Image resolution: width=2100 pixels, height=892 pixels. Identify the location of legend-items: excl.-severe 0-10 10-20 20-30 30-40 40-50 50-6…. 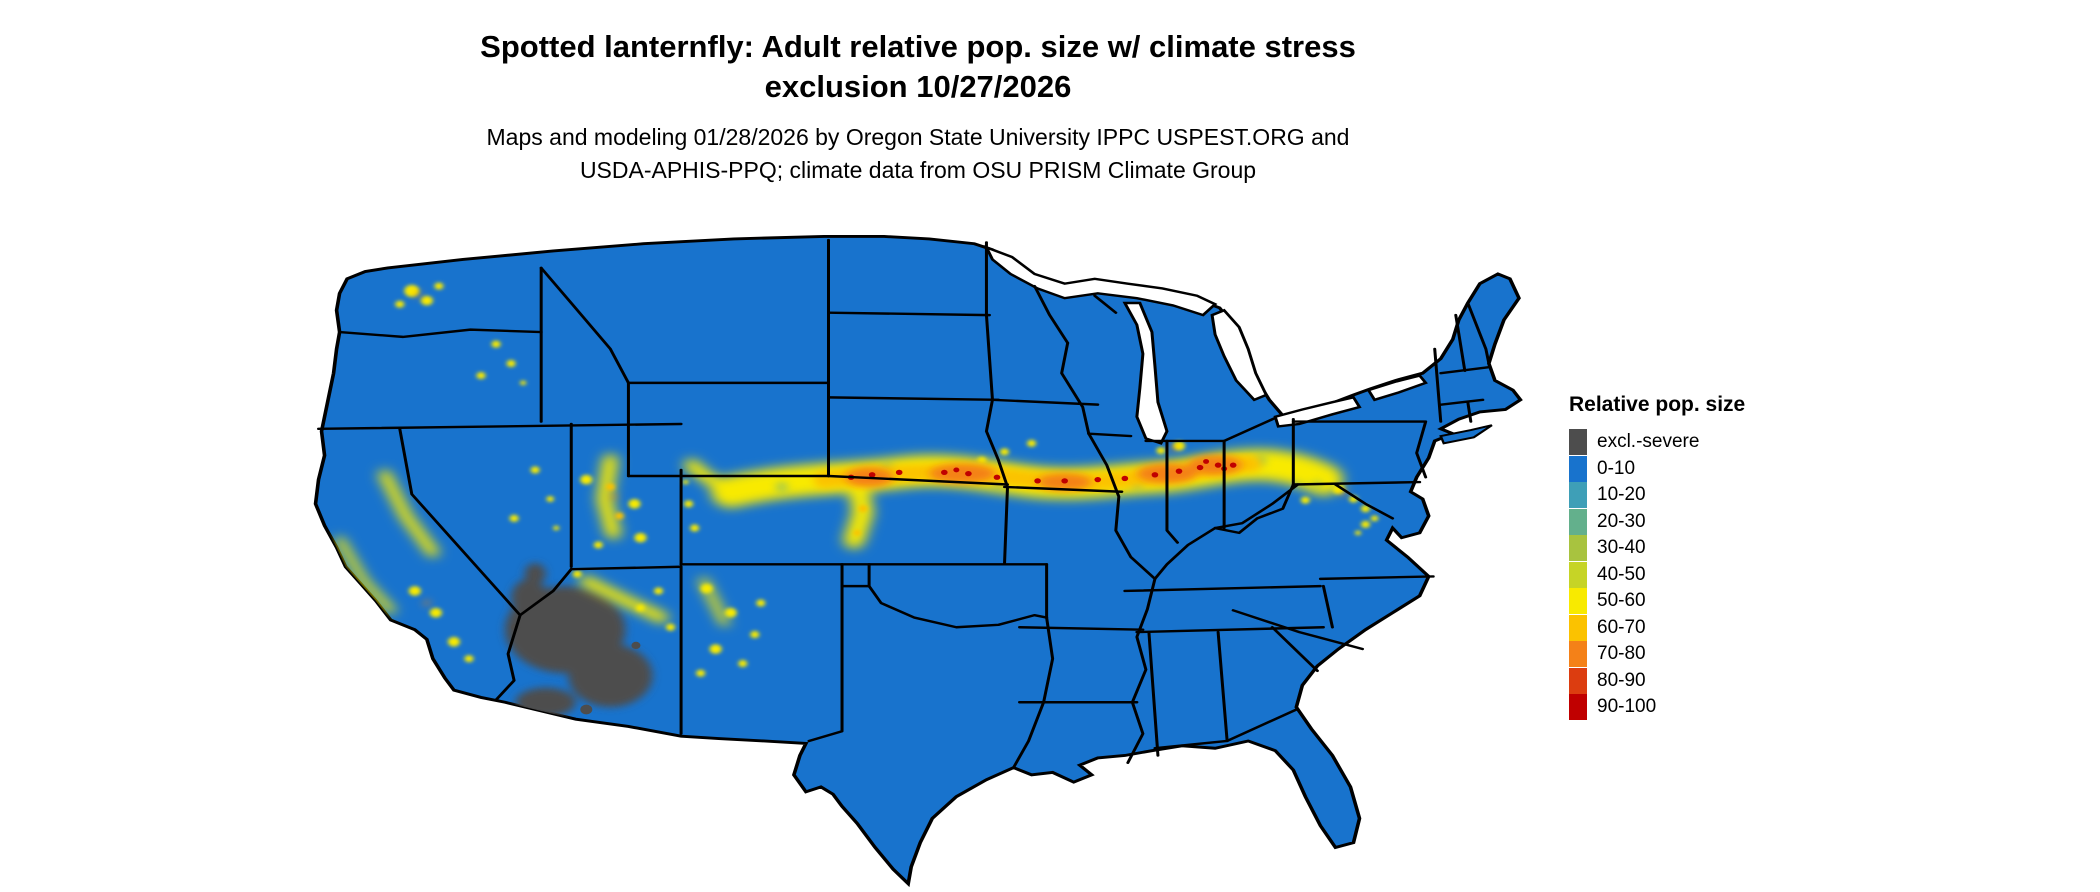
(1657, 575).